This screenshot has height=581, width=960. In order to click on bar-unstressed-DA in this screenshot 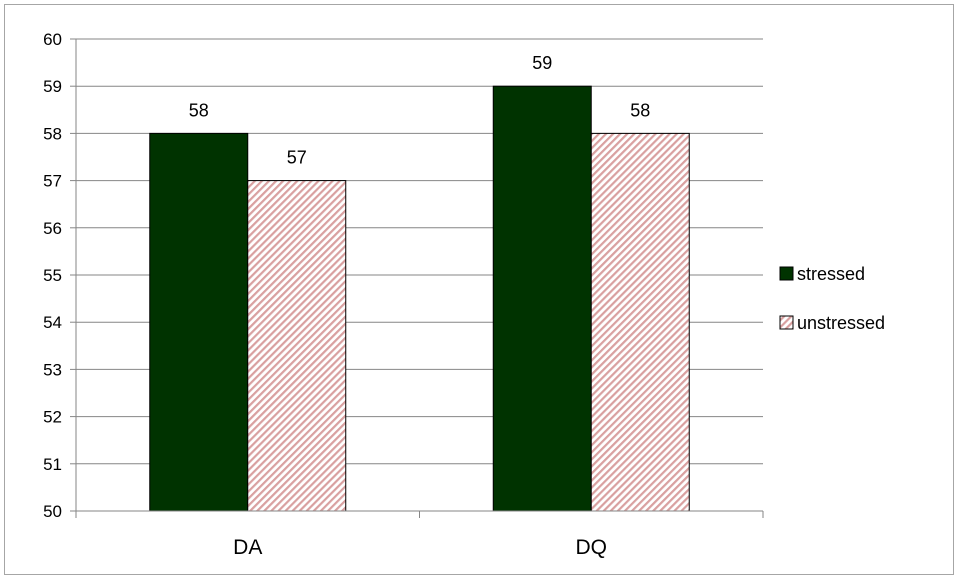, I will do `click(297, 346)`.